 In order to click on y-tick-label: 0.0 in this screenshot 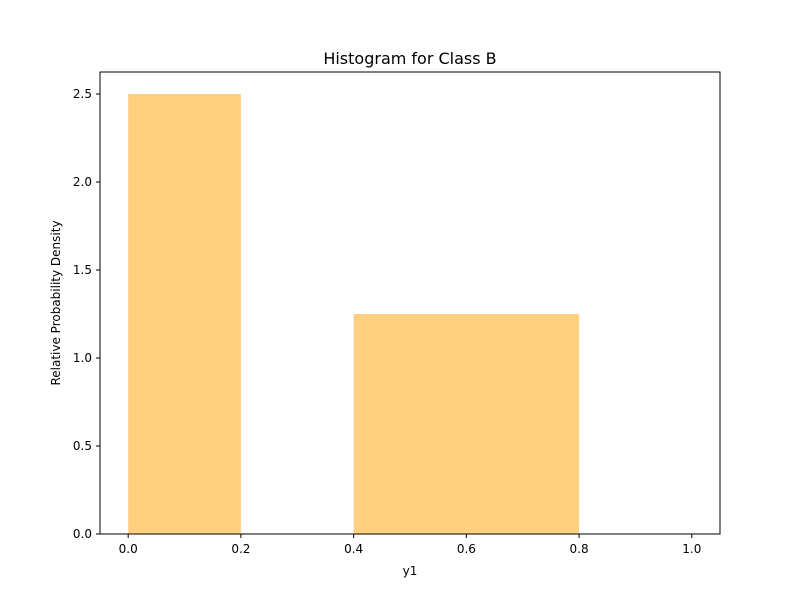, I will do `click(82, 534)`.